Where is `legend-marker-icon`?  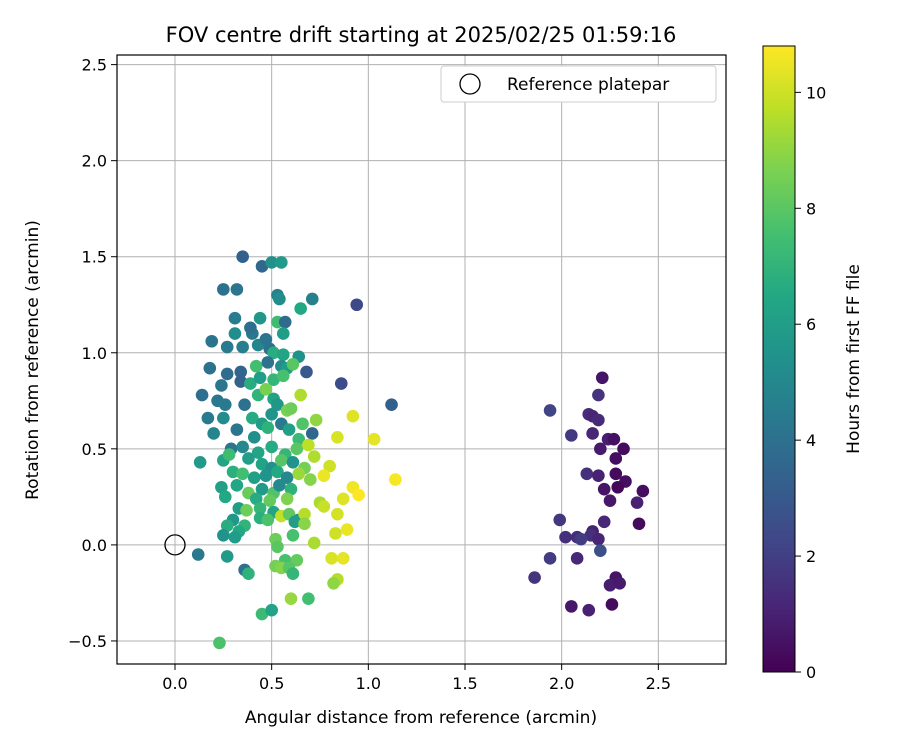 legend-marker-icon is located at coordinates (470, 84).